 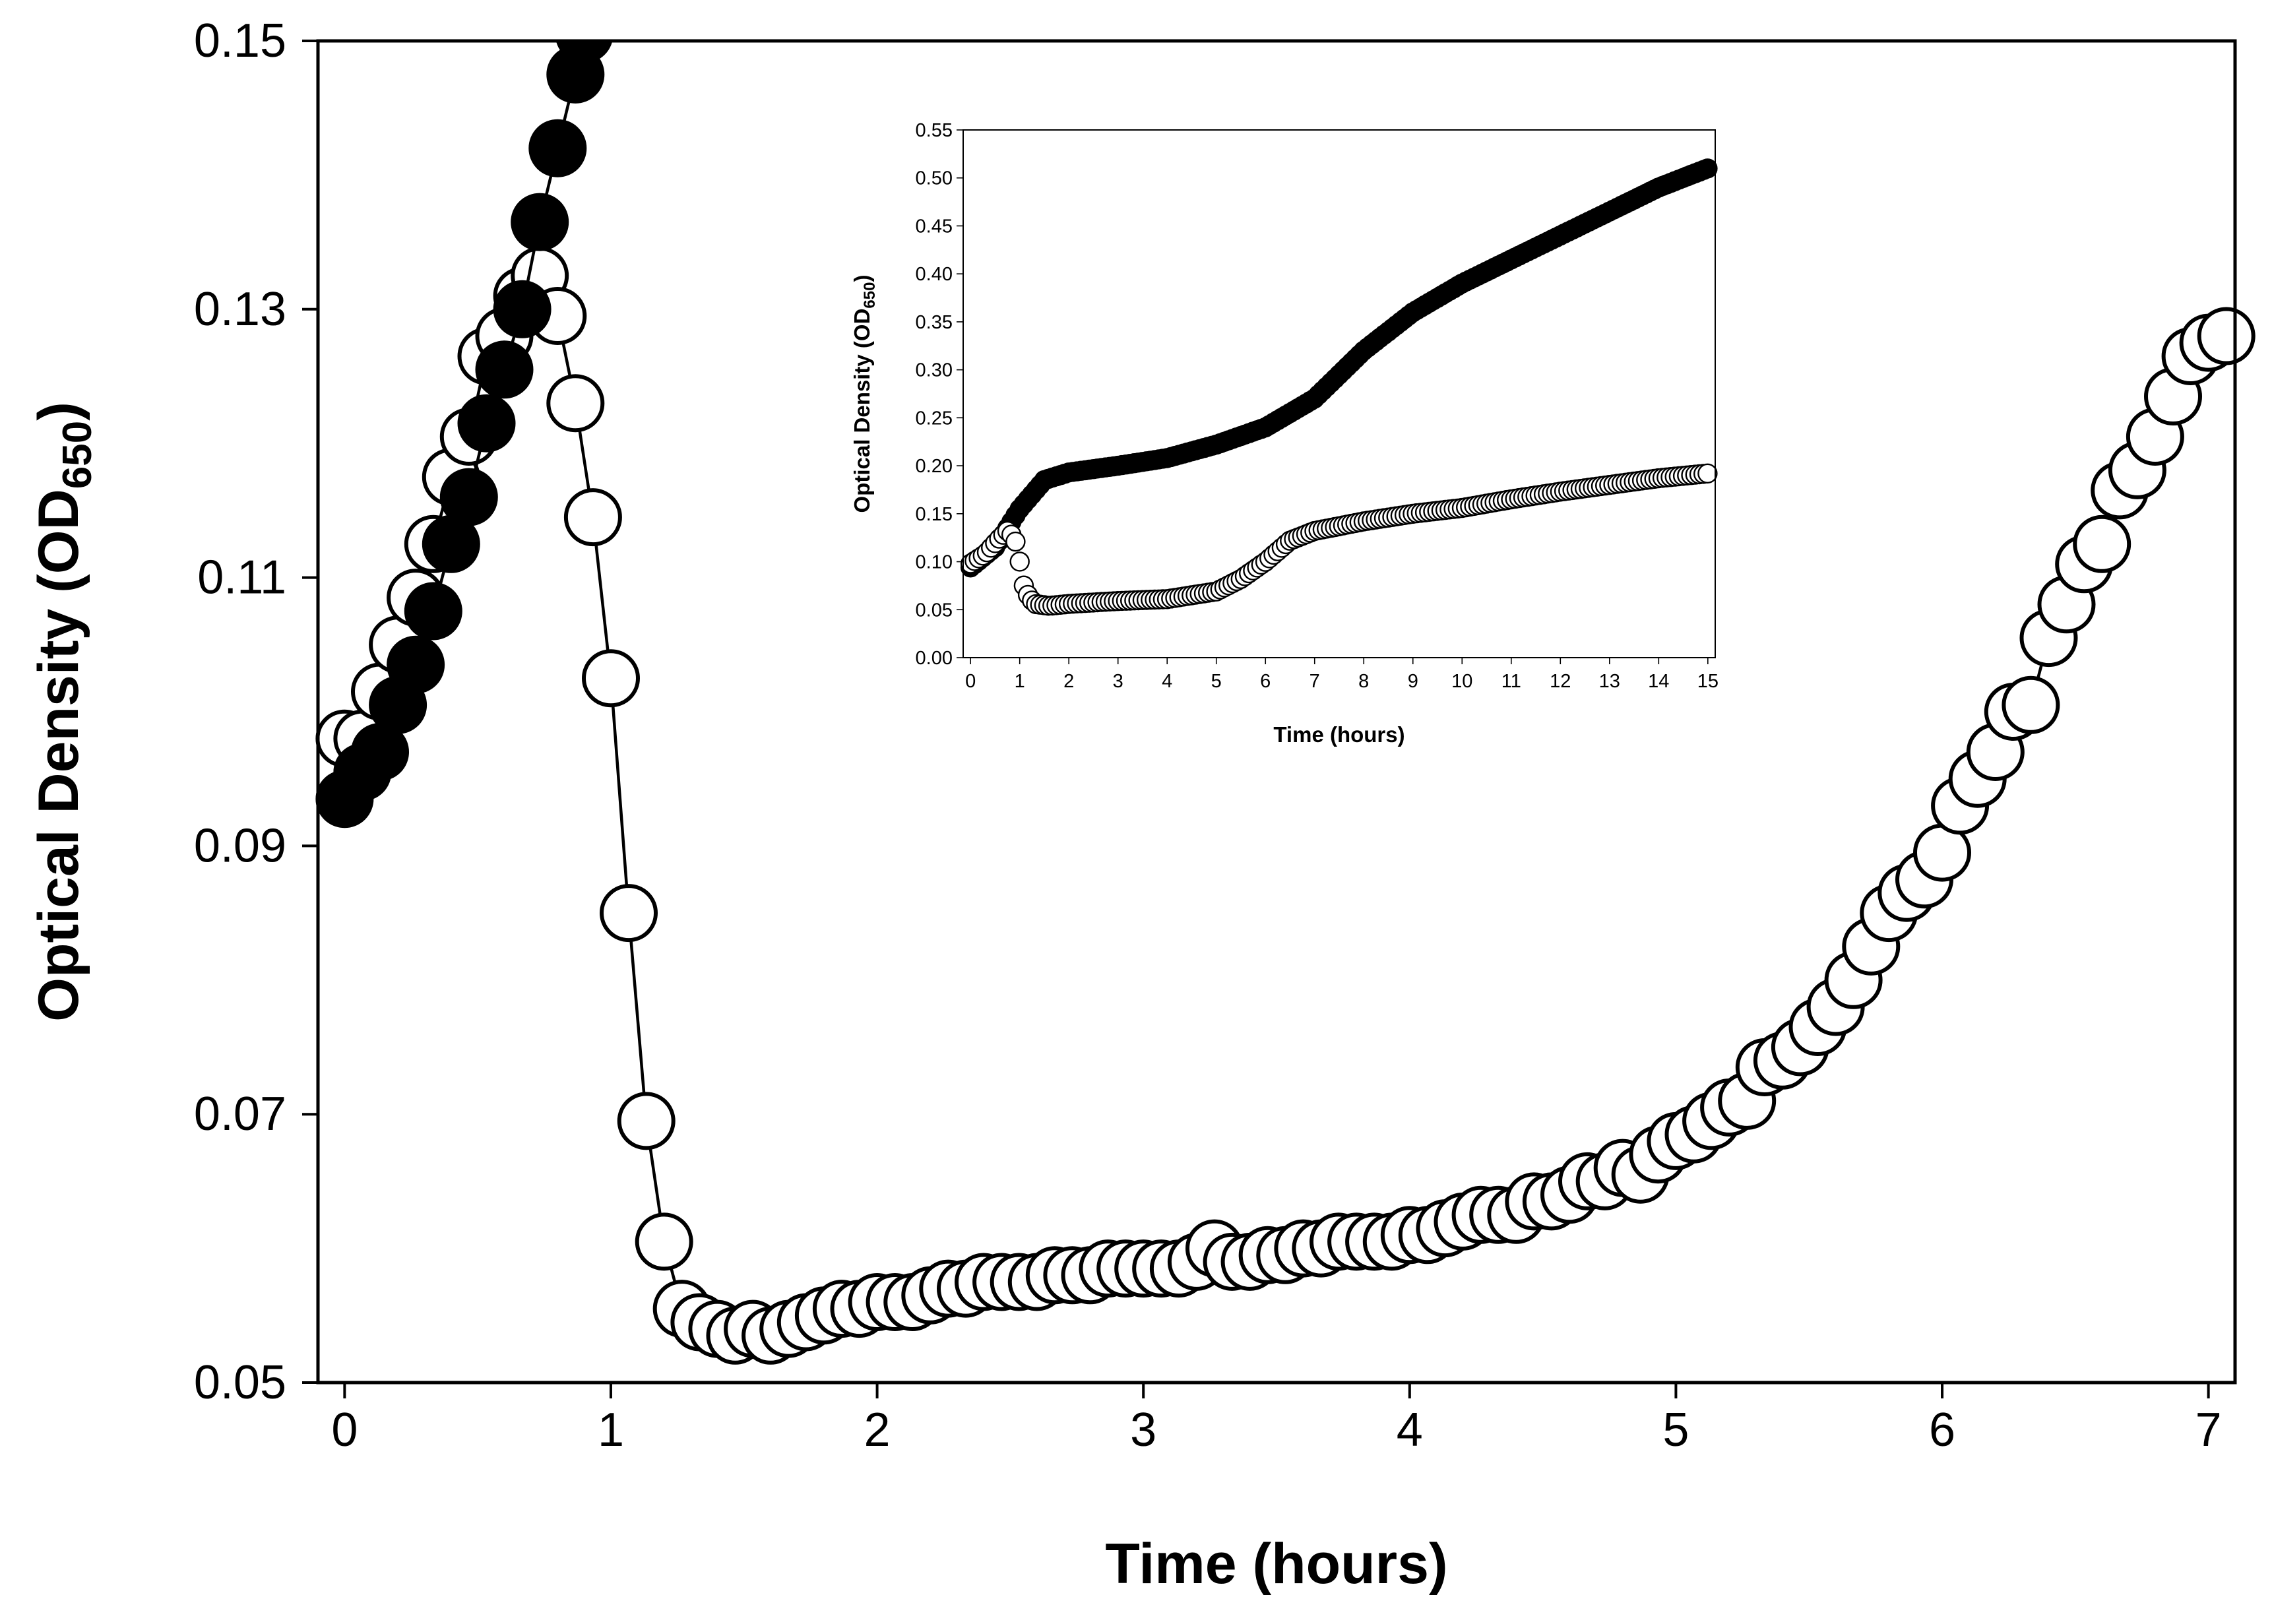 I want to click on main-x-tick-label: 5, so click(x=1675, y=1430).